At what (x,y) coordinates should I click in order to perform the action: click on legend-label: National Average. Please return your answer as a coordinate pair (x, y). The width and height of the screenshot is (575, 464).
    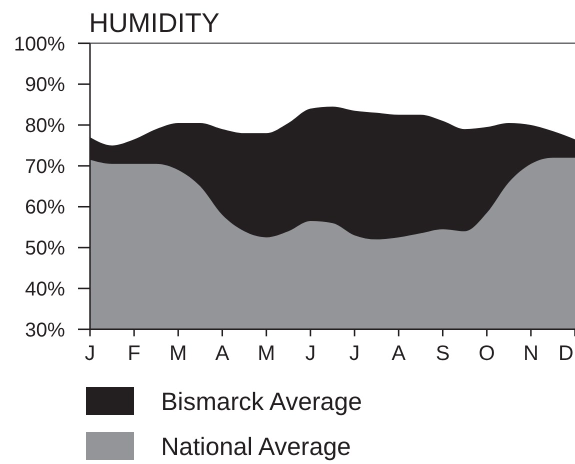
    Looking at the image, I should click on (256, 447).